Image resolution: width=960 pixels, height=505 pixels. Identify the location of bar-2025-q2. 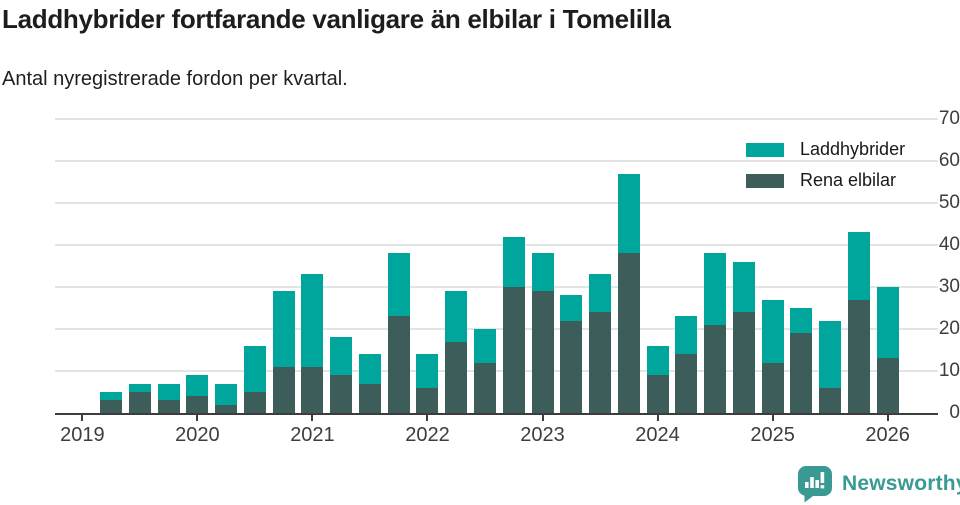
(801, 360).